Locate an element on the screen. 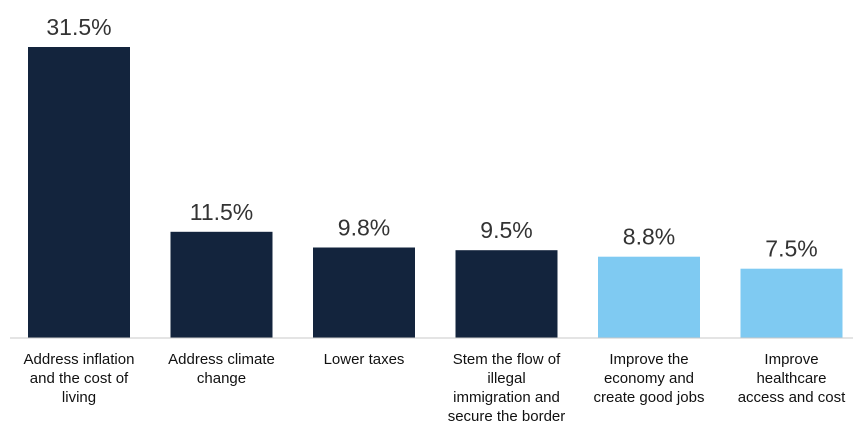 This screenshot has height=430, width=857. category-label-6-line-3: access and cost is located at coordinates (792, 397).